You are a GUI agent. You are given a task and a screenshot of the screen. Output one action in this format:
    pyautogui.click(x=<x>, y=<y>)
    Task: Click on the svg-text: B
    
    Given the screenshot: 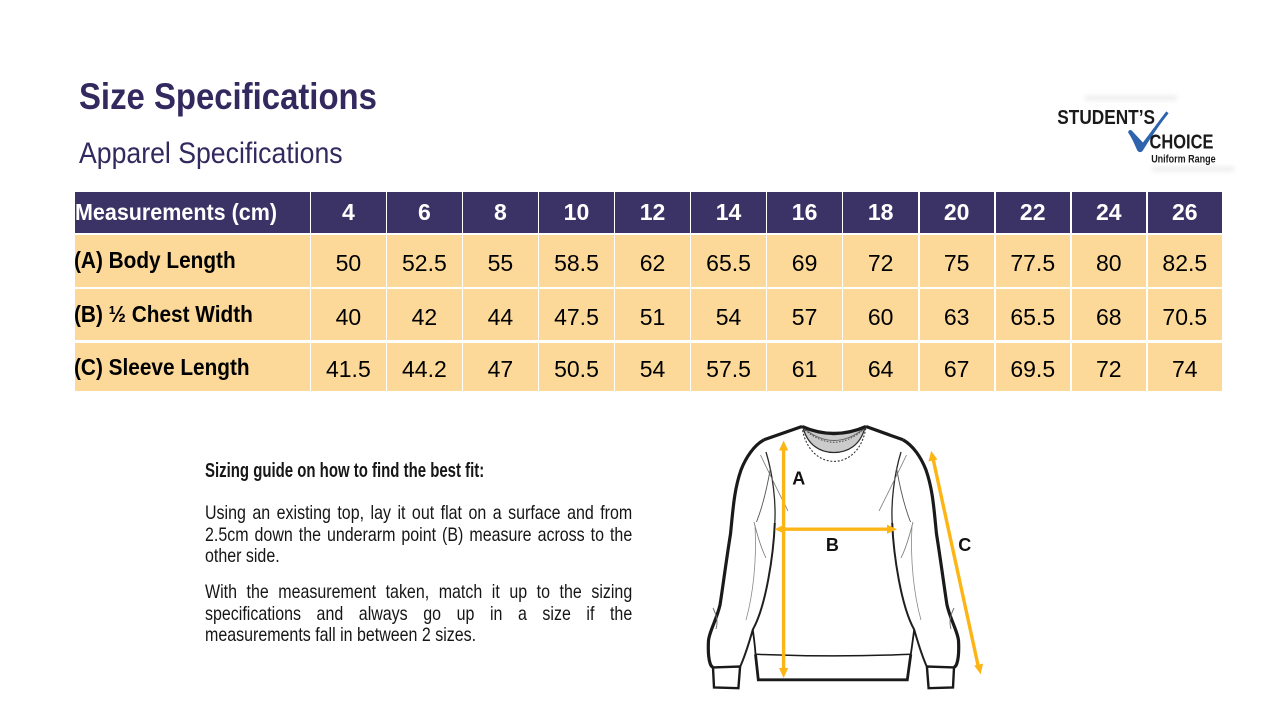 What is the action you would take?
    pyautogui.click(x=832, y=545)
    